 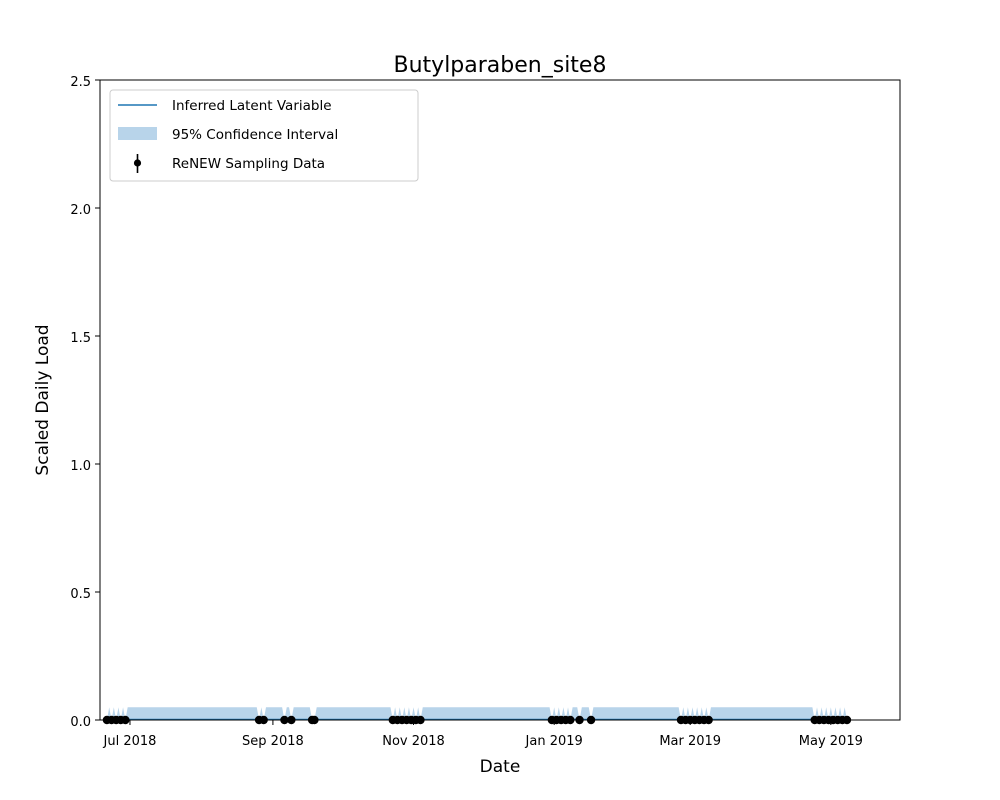 I want to click on x-tick-label: Mar 2019, so click(x=690, y=741).